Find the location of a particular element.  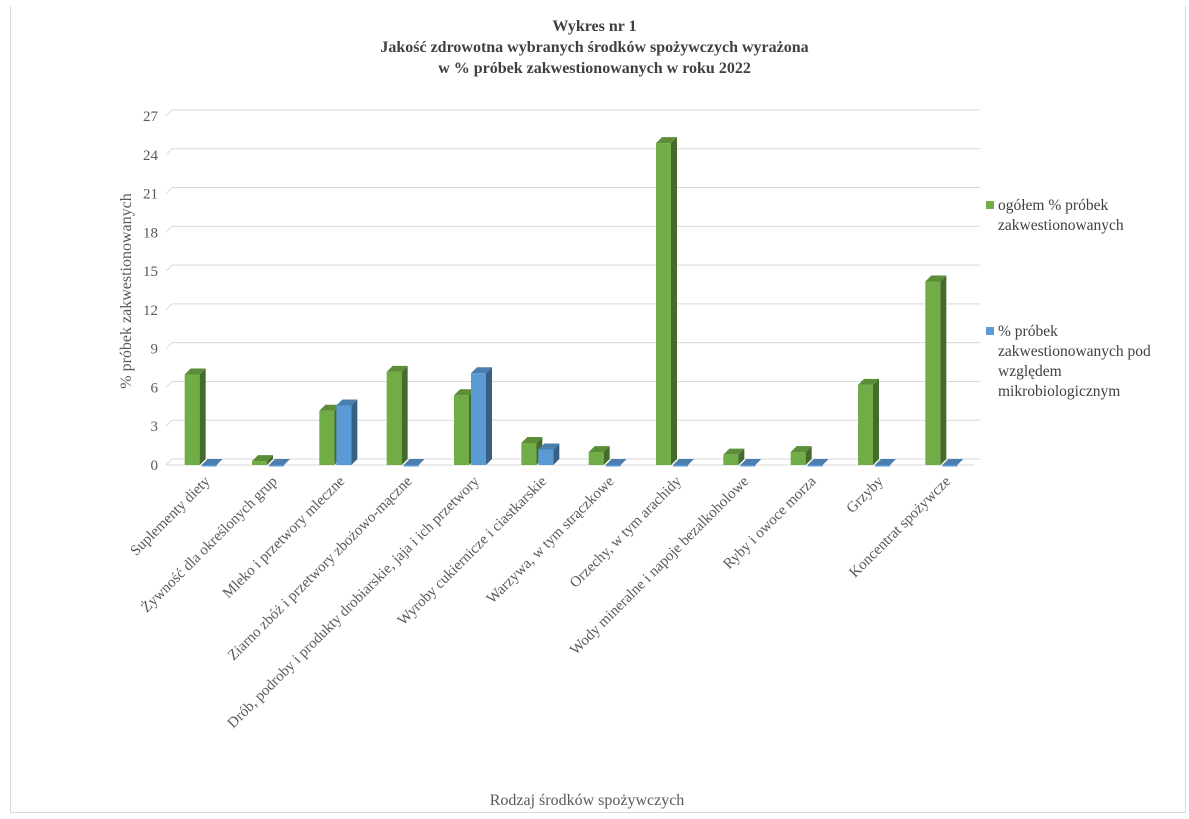

x-category-label: Żywność dla określonych grup is located at coordinates (209, 545).